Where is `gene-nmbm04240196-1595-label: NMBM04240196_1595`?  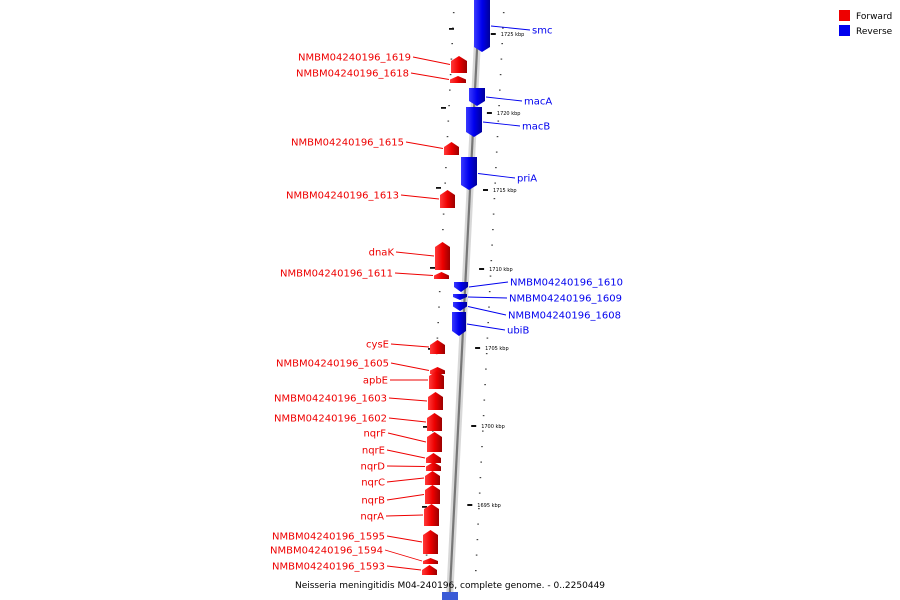 gene-nmbm04240196-1595-label: NMBM04240196_1595 is located at coordinates (328, 537).